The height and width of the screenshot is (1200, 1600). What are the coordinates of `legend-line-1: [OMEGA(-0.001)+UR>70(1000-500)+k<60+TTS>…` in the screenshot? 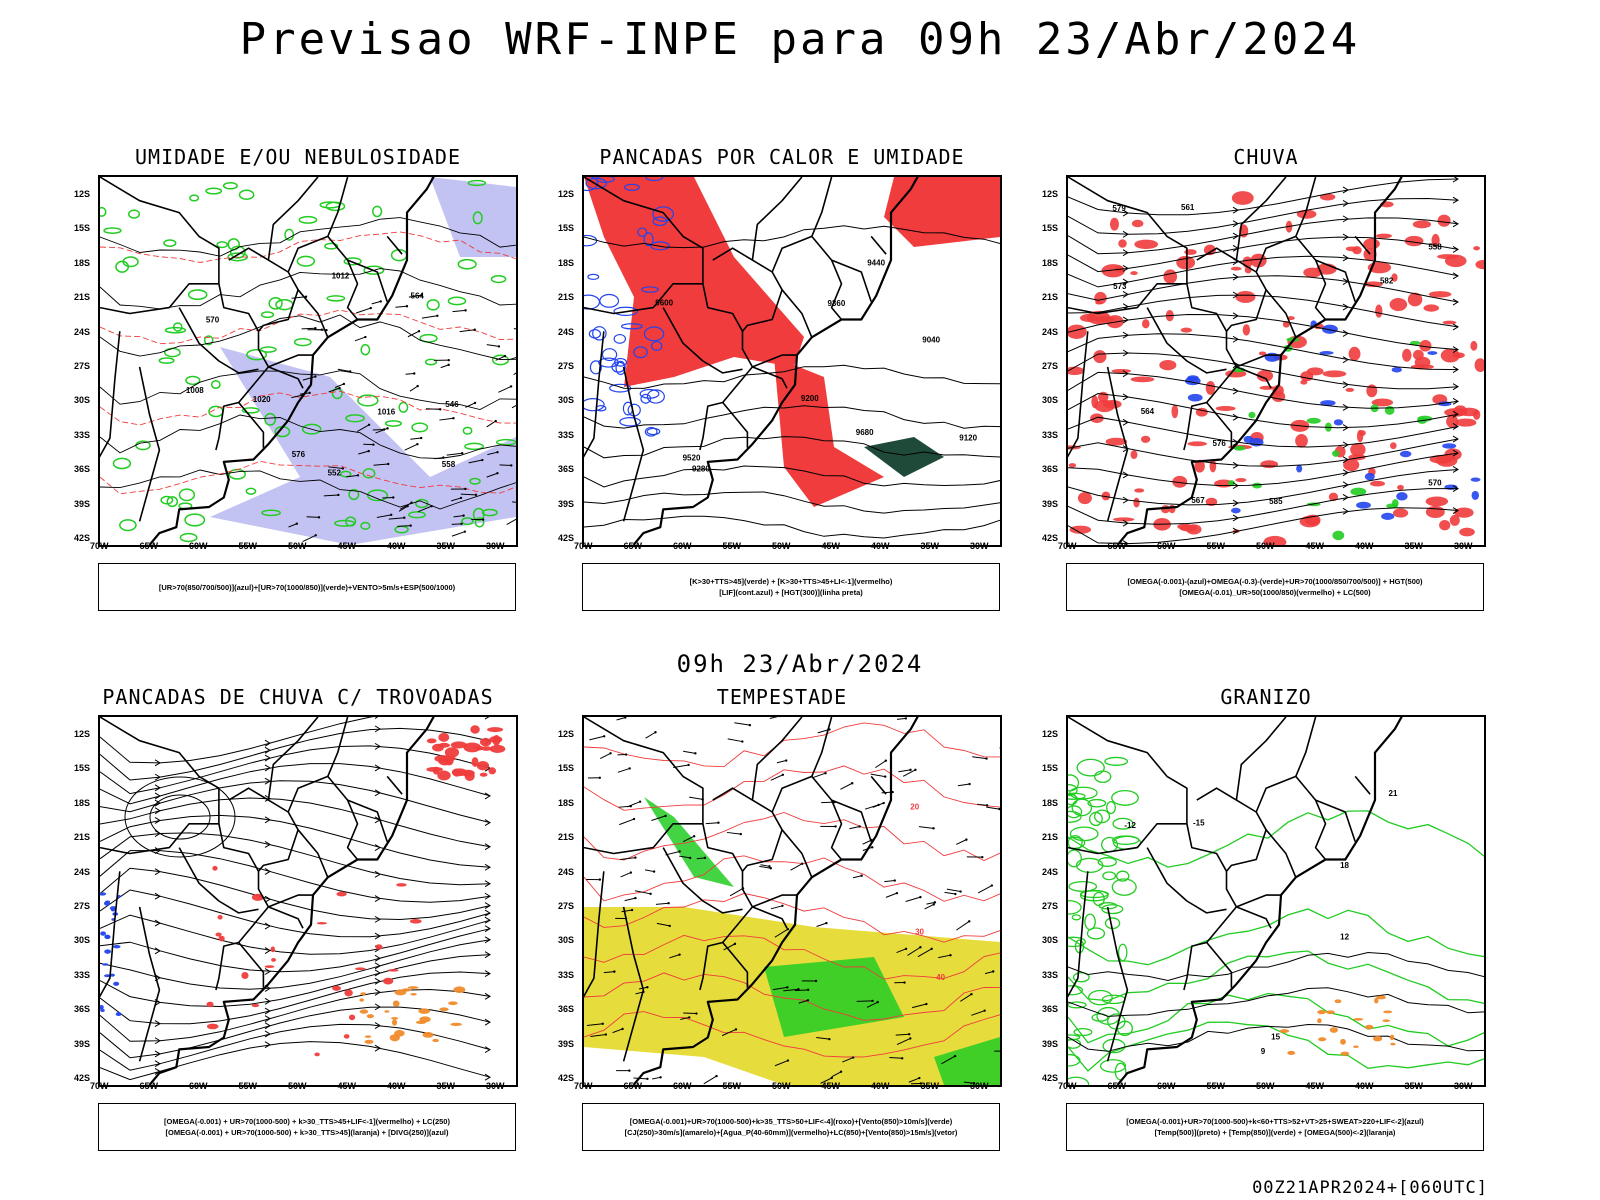 It's located at (1275, 1121).